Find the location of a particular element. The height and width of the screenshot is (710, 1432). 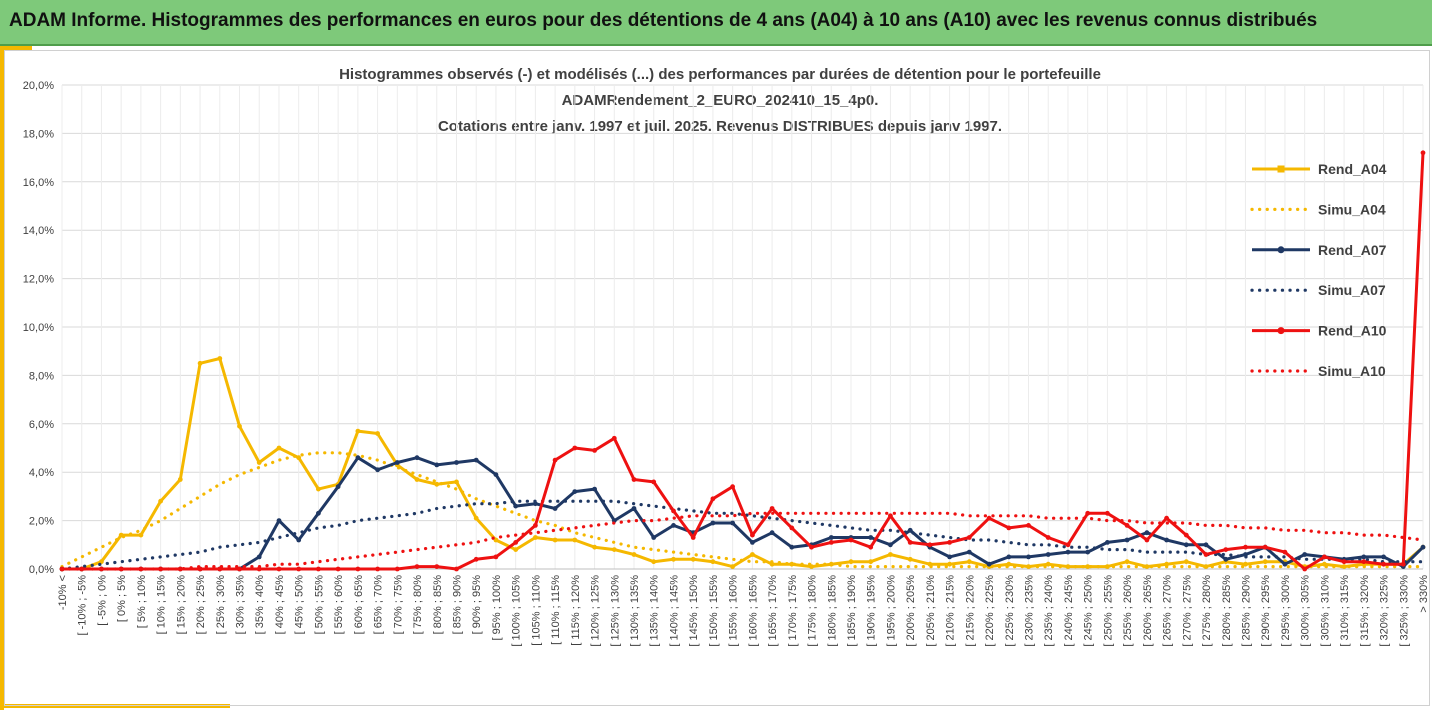

x-tick-label: [ 0% ; 5% is located at coordinates (122, 598).